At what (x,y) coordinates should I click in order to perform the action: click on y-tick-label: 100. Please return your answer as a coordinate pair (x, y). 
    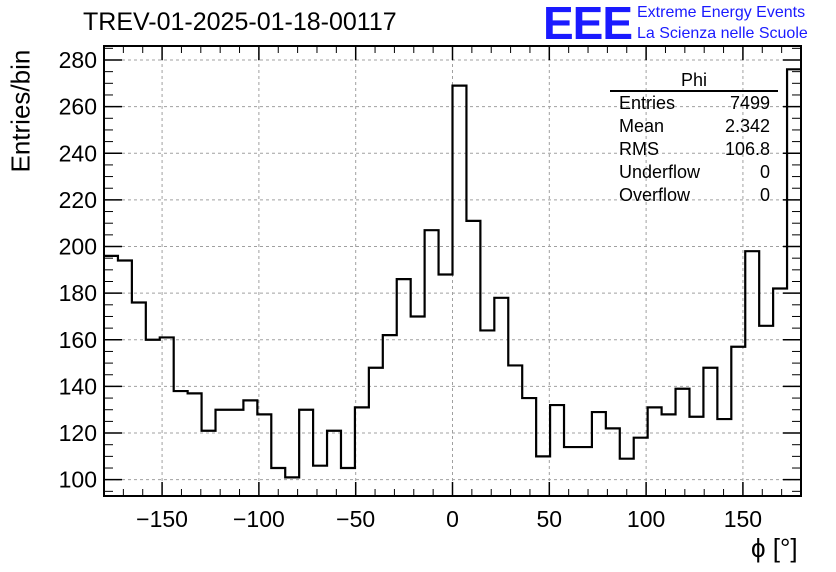
    Looking at the image, I should click on (78, 480).